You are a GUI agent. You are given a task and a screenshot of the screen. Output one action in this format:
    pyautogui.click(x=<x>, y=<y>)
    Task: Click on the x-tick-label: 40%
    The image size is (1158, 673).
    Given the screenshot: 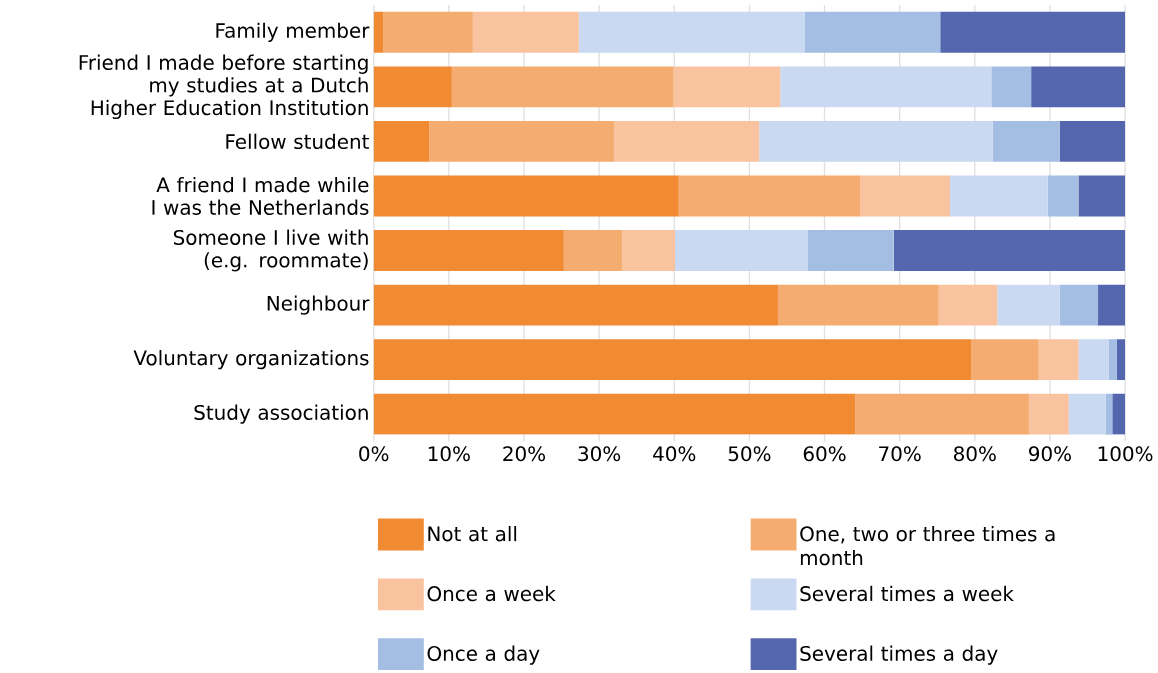 What is the action you would take?
    pyautogui.click(x=674, y=454)
    